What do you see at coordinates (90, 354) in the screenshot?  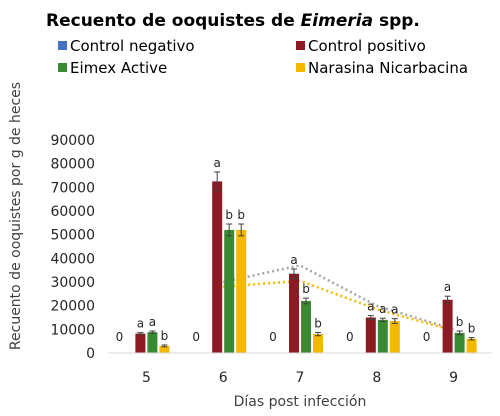 I see `y-tick-label: 0` at bounding box center [90, 354].